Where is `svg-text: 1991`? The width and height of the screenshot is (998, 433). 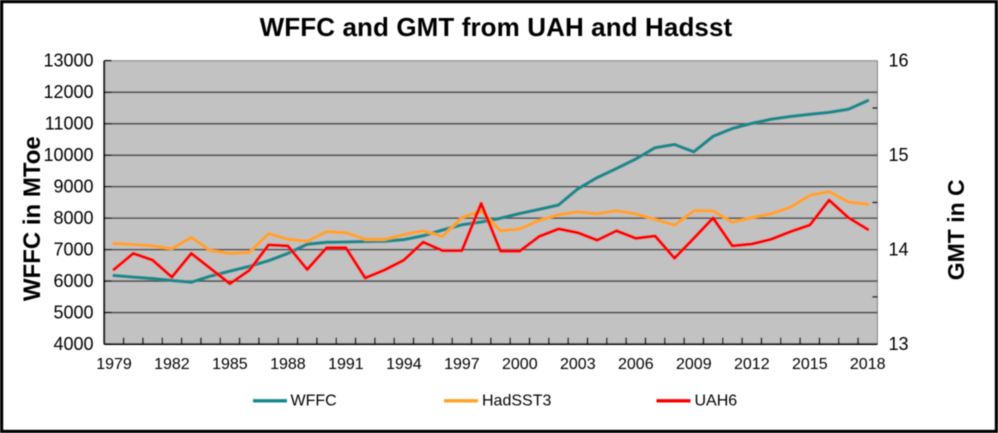 svg-text: 1991 is located at coordinates (346, 364).